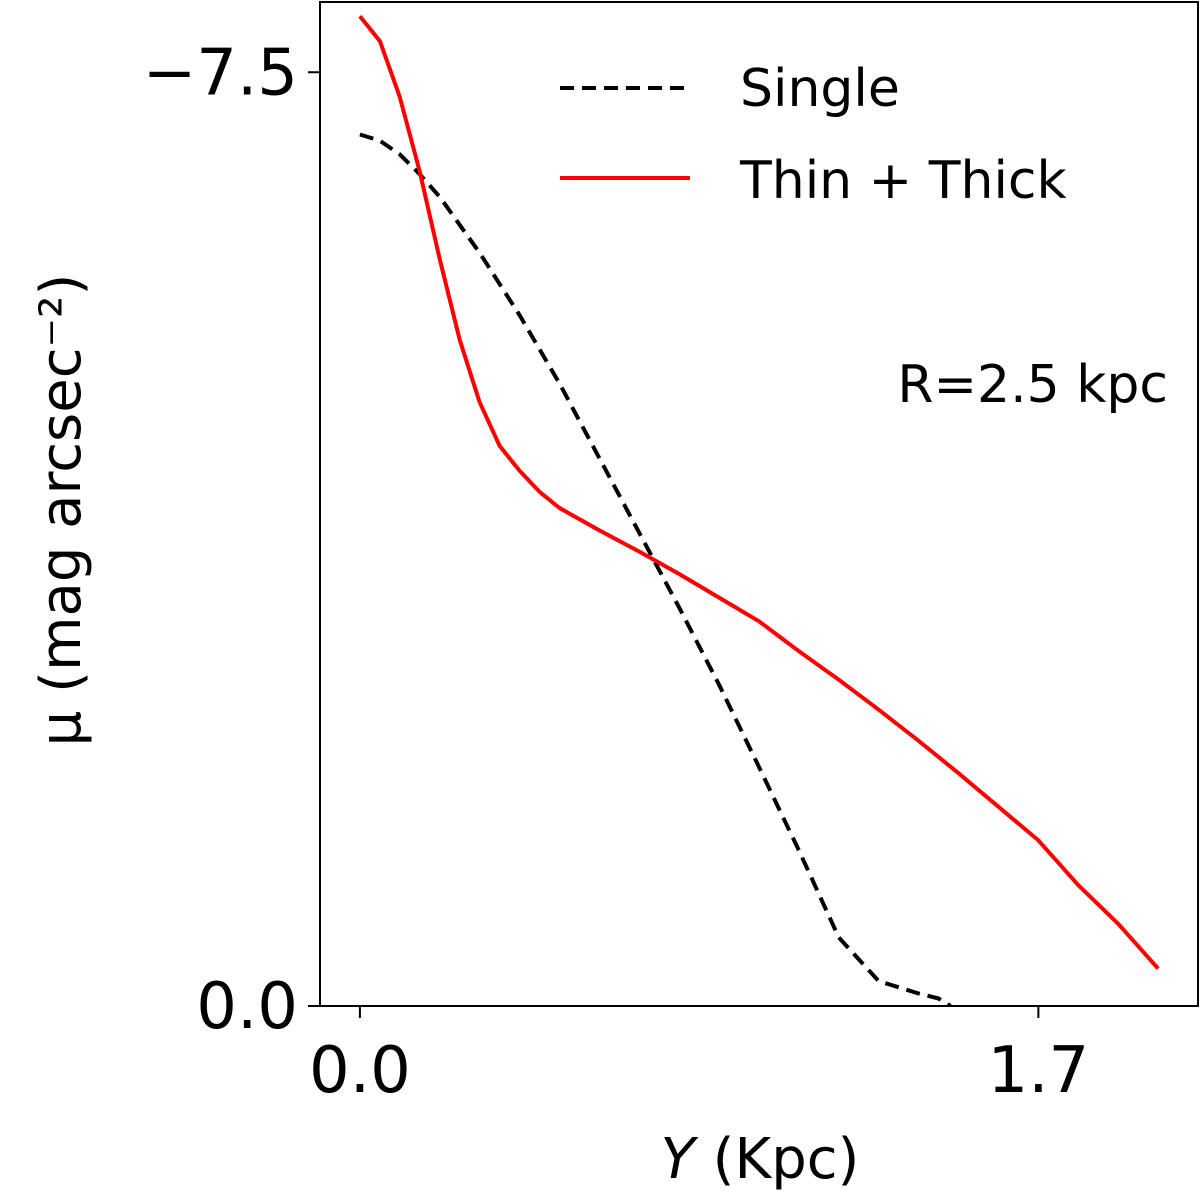 The image size is (1200, 1197). What do you see at coordinates (680, 1159) in the screenshot?
I see `x-axis-label-symbol: Y` at bounding box center [680, 1159].